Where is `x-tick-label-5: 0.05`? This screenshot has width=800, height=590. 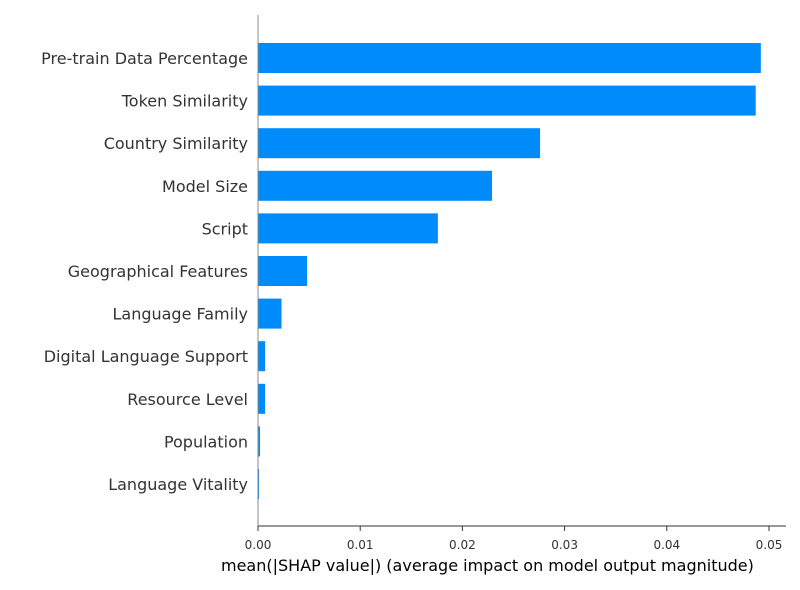
x-tick-label-5: 0.05 is located at coordinates (769, 545).